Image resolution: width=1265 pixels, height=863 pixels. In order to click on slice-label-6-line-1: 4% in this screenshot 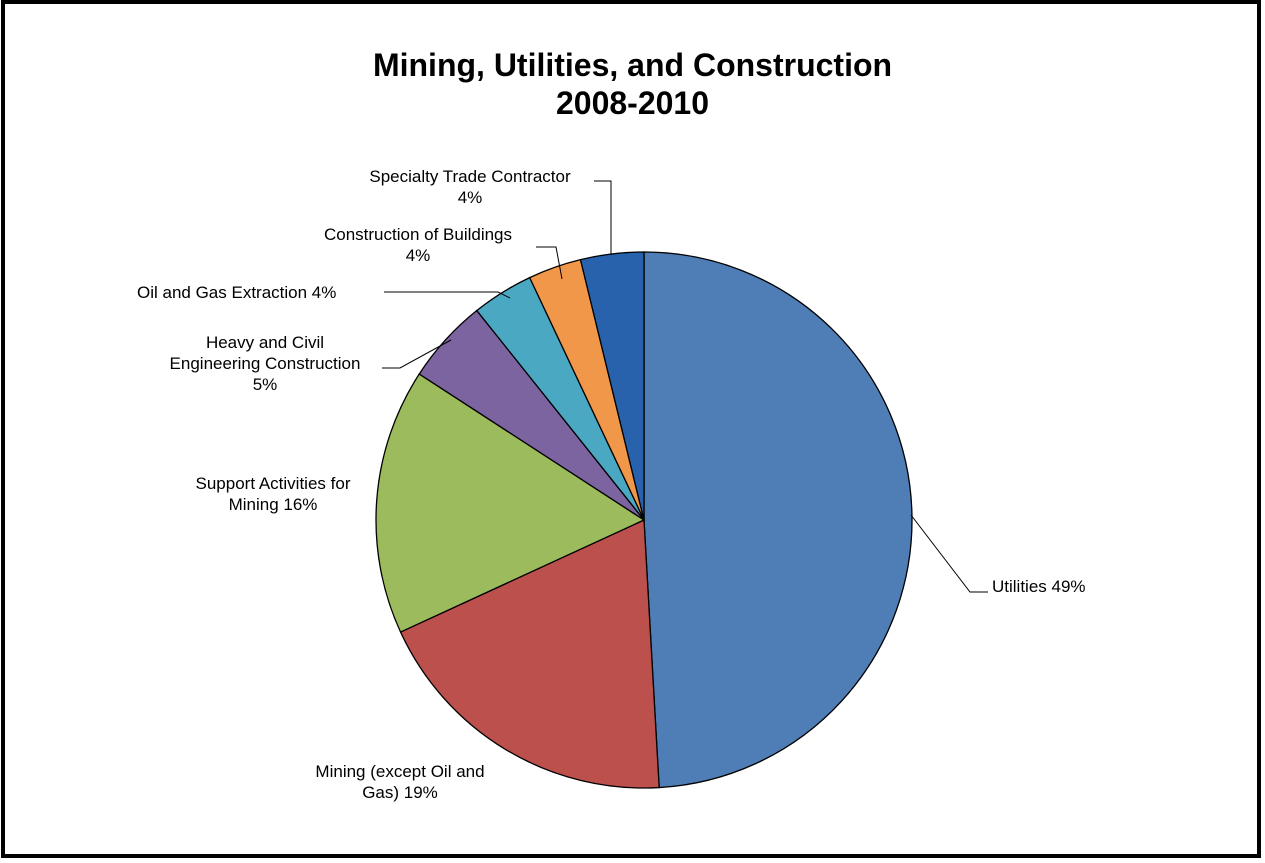, I will do `click(470, 197)`.